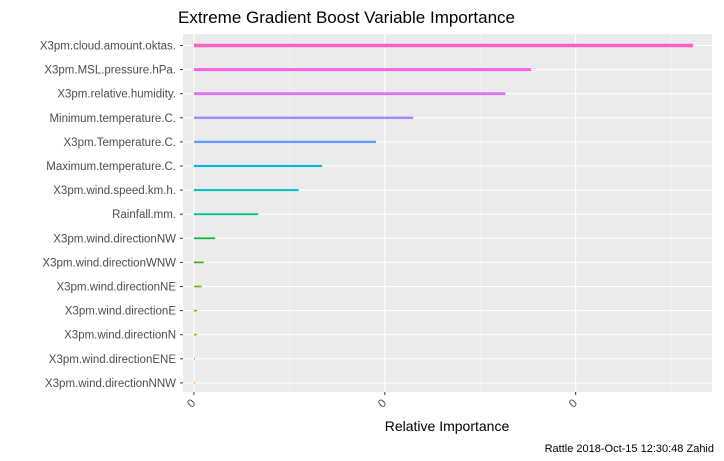 Image resolution: width=724 pixels, height=461 pixels. I want to click on y-tick-label: X3pm.cloud.amount.oktas., so click(108, 47).